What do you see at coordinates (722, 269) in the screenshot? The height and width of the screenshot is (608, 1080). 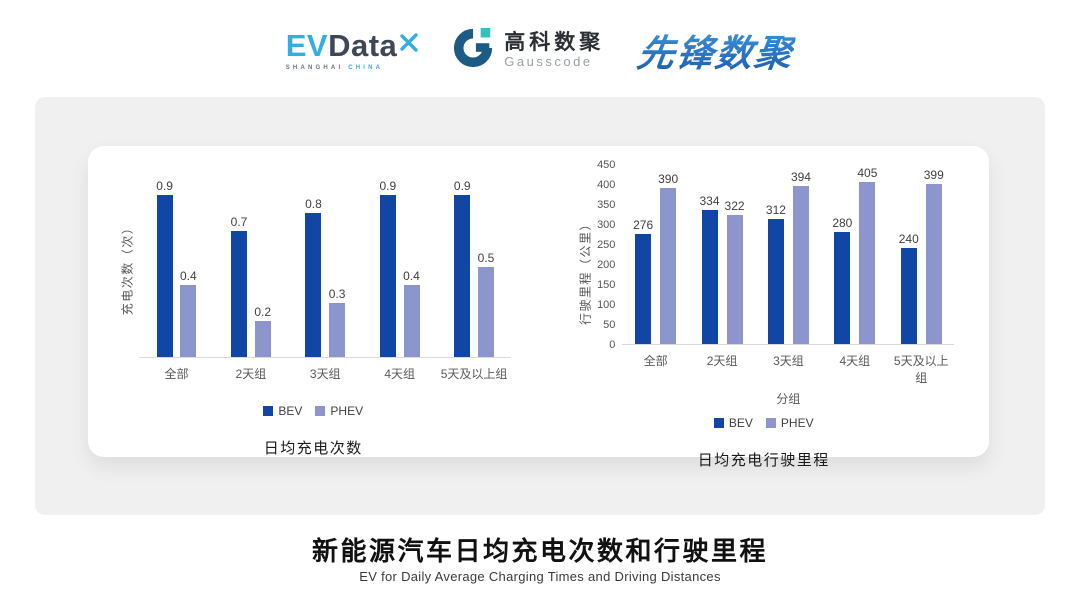 I see `bar-group: 334 322` at bounding box center [722, 269].